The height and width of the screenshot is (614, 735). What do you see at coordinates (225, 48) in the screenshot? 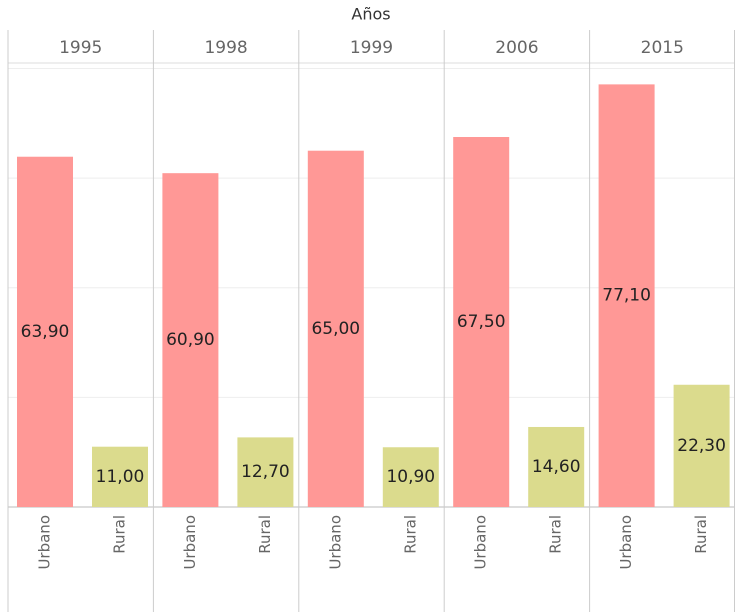
I see `group-label: 1998` at bounding box center [225, 48].